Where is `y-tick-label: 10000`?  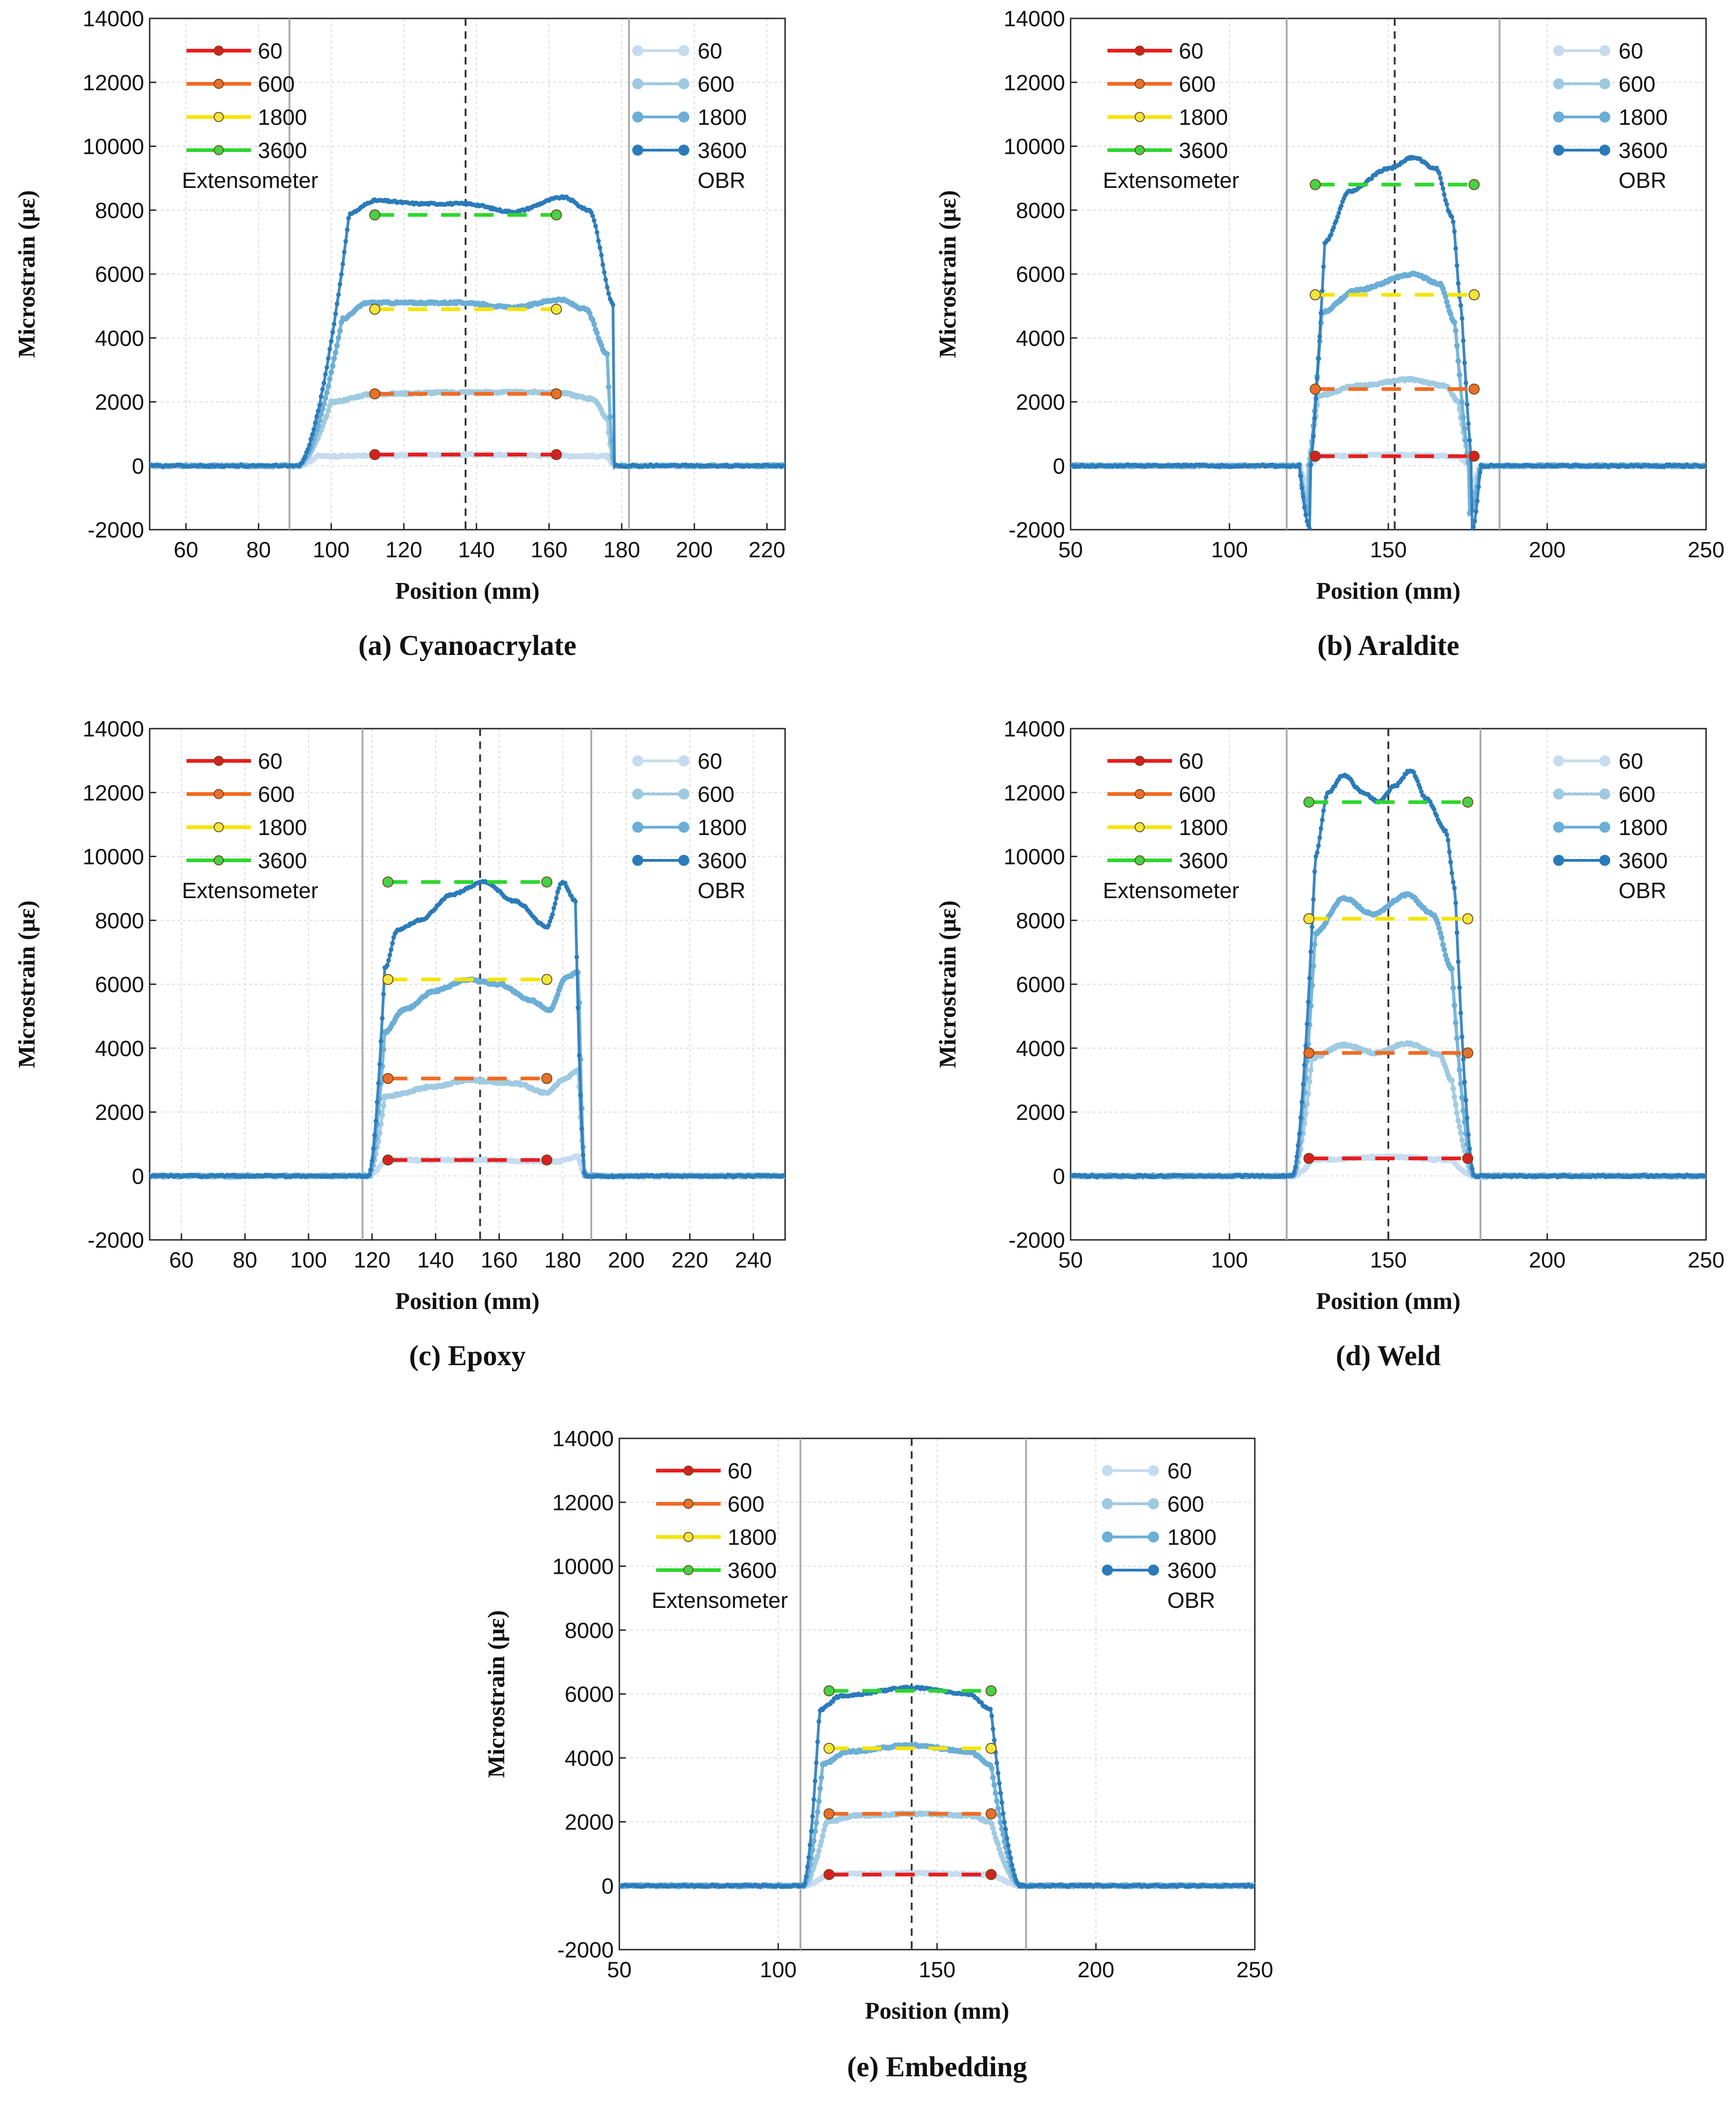
y-tick-label: 10000 is located at coordinates (113, 857).